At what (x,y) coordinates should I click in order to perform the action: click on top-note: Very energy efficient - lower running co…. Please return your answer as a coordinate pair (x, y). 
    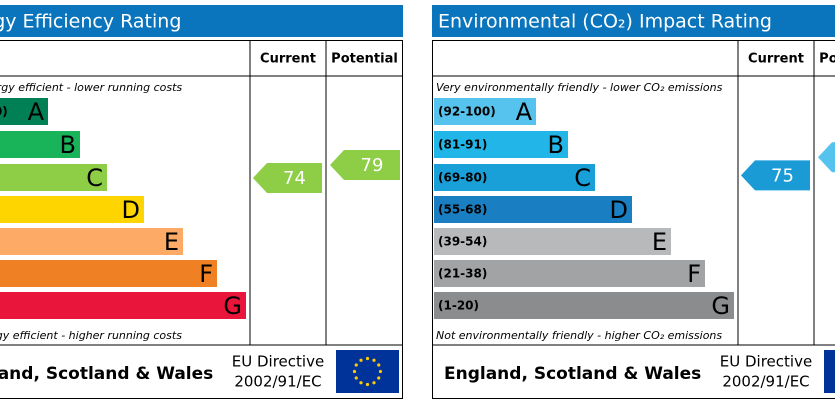
    Looking at the image, I should click on (91, 87).